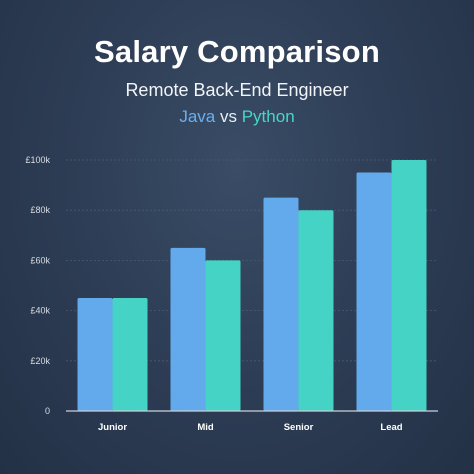 This screenshot has width=474, height=474. Describe the element at coordinates (40, 361) in the screenshot. I see `y-tick-label: £20k` at that location.